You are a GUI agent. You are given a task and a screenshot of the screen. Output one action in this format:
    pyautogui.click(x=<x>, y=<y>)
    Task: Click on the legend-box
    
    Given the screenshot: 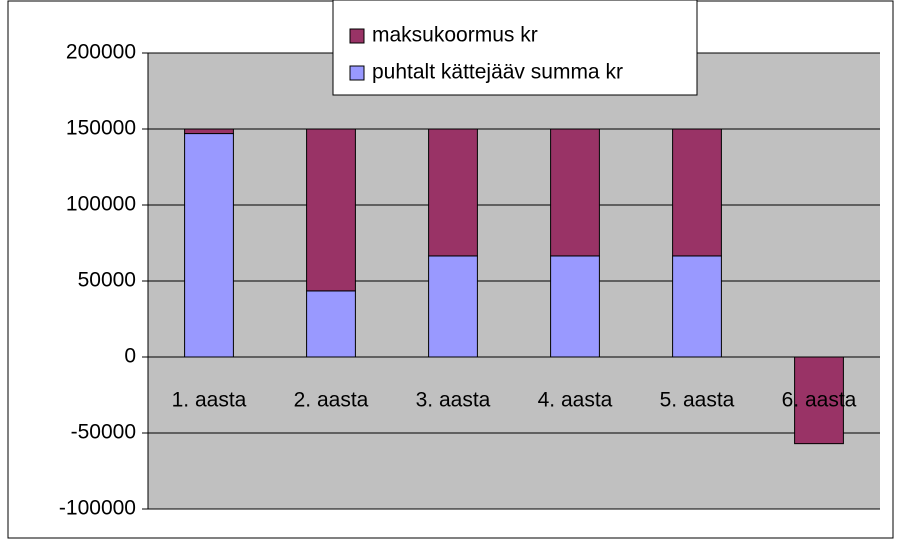 What is the action you would take?
    pyautogui.click(x=515, y=48)
    